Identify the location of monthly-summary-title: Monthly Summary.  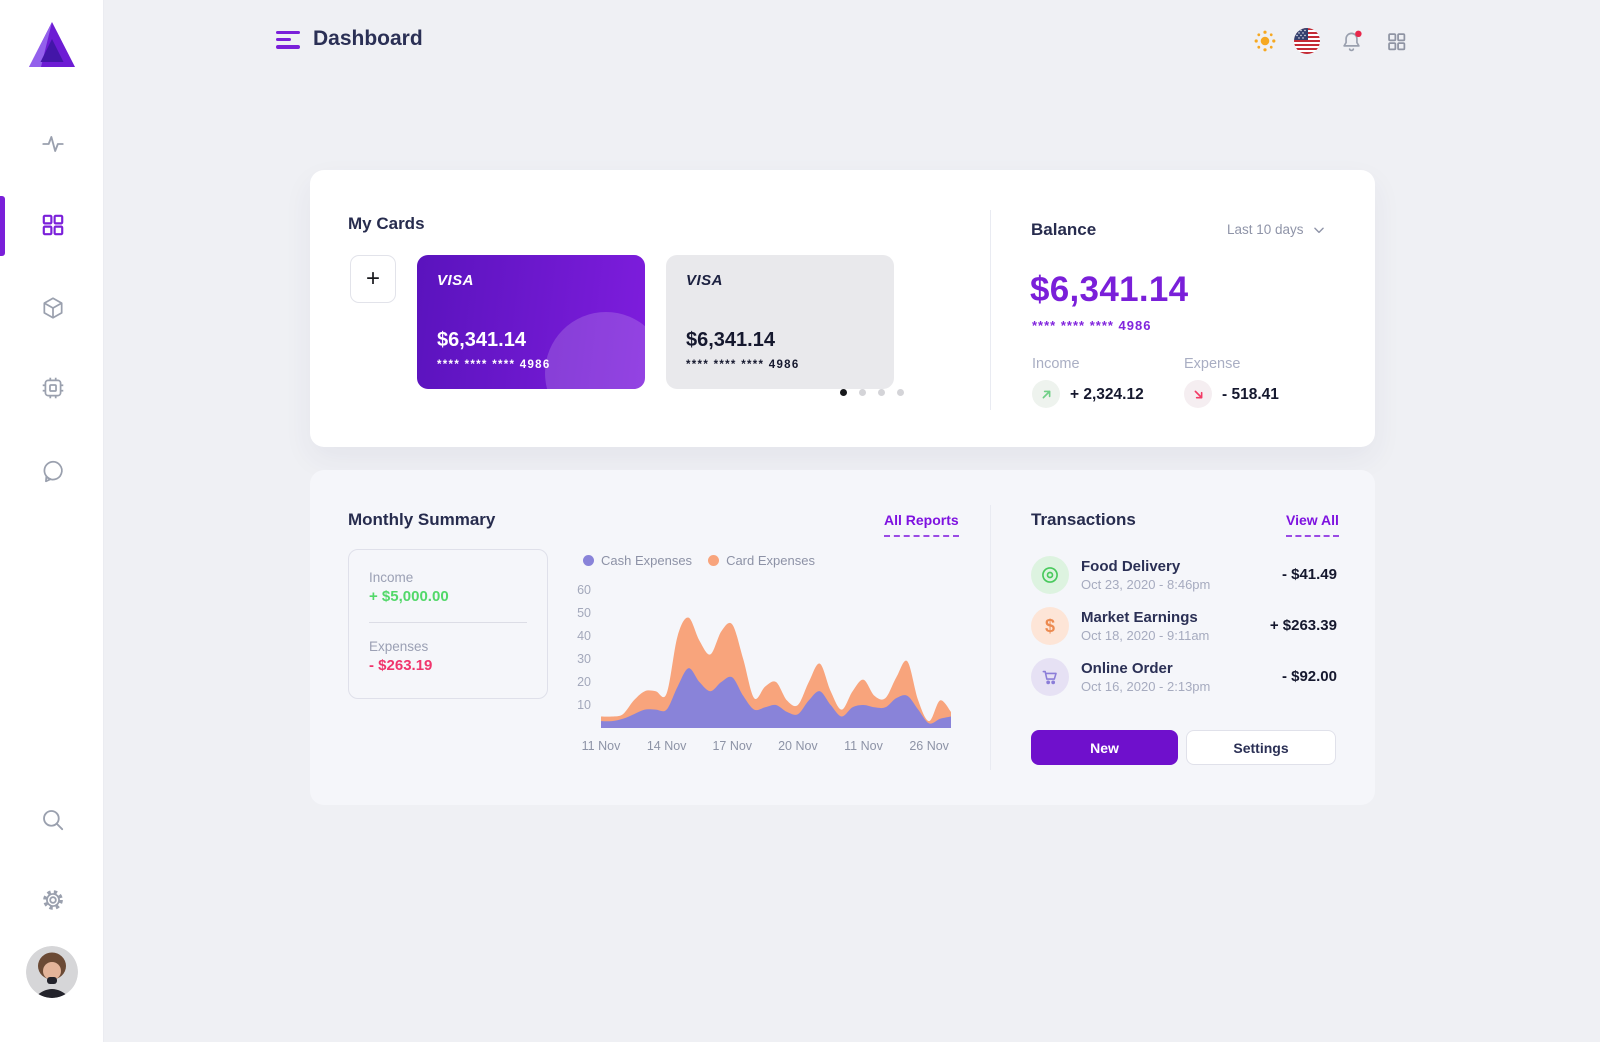
(422, 519).